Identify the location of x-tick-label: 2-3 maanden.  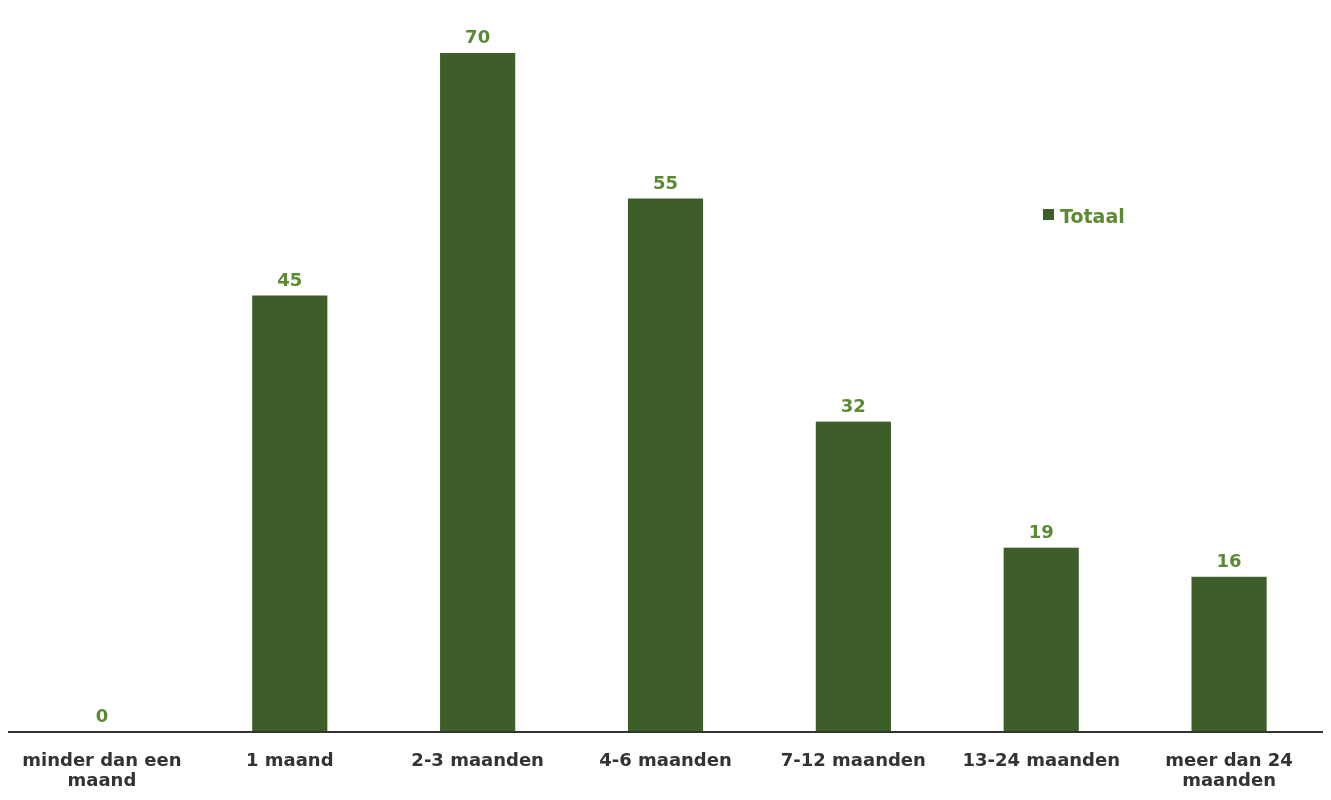
(477, 759).